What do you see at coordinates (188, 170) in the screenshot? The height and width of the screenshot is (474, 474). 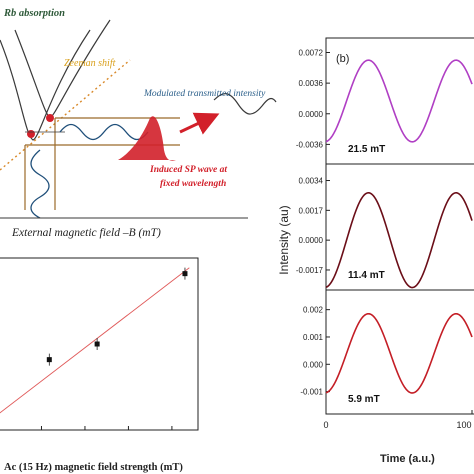 I see `induced-sp-label-line1: Induced SP wave at` at bounding box center [188, 170].